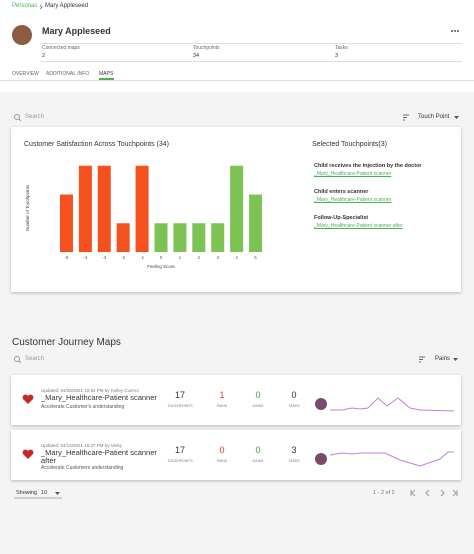 The height and width of the screenshot is (554, 474). What do you see at coordinates (199, 257) in the screenshot?
I see `x-tick-label: 2` at bounding box center [199, 257].